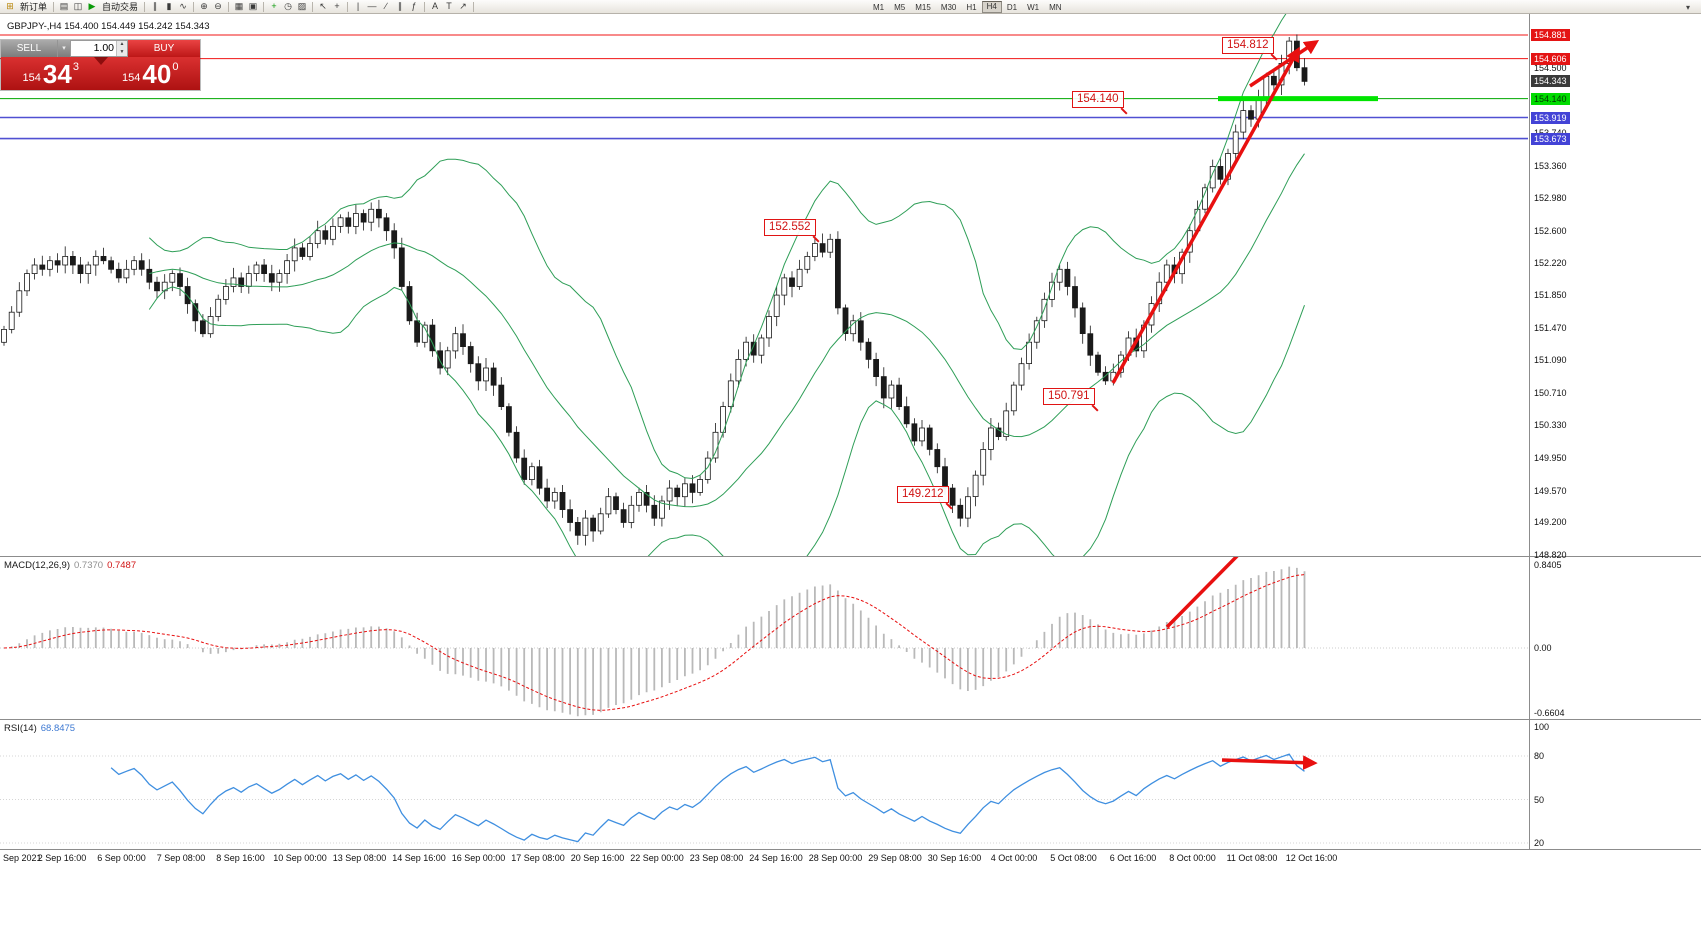  What do you see at coordinates (100, 61) in the screenshot?
I see `spread-wedge-icon` at bounding box center [100, 61].